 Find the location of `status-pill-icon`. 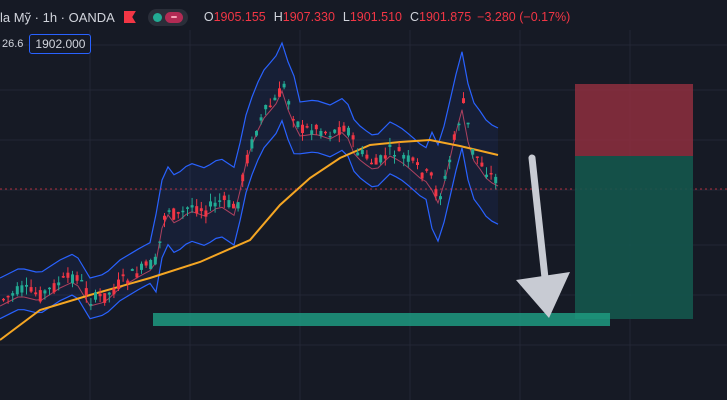

status-pill-icon is located at coordinates (167, 17).